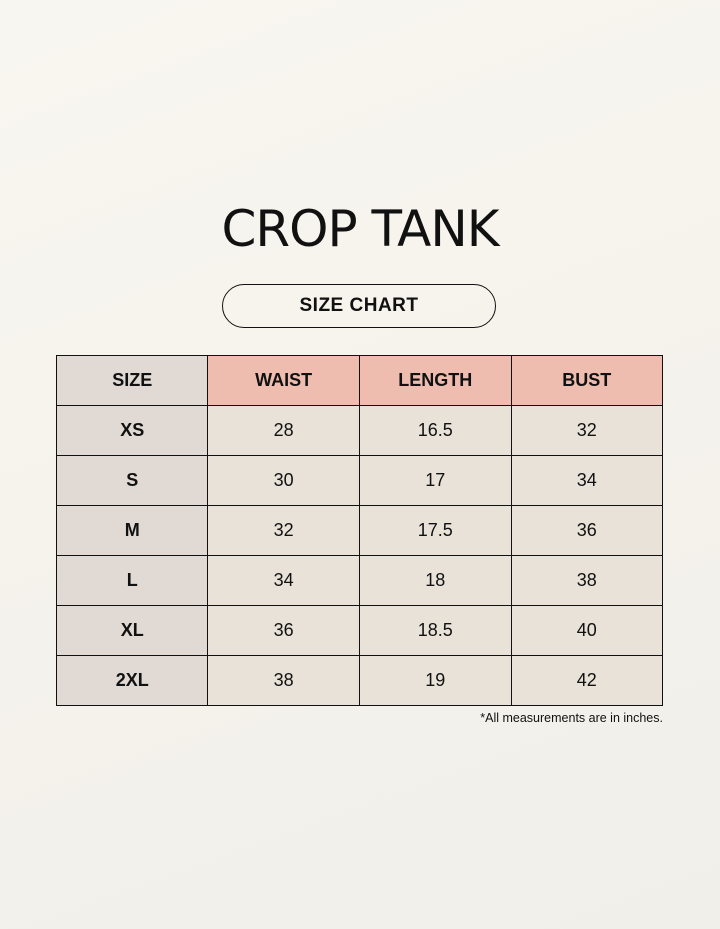 This screenshot has height=929, width=720. I want to click on cell-size: S, so click(132, 480).